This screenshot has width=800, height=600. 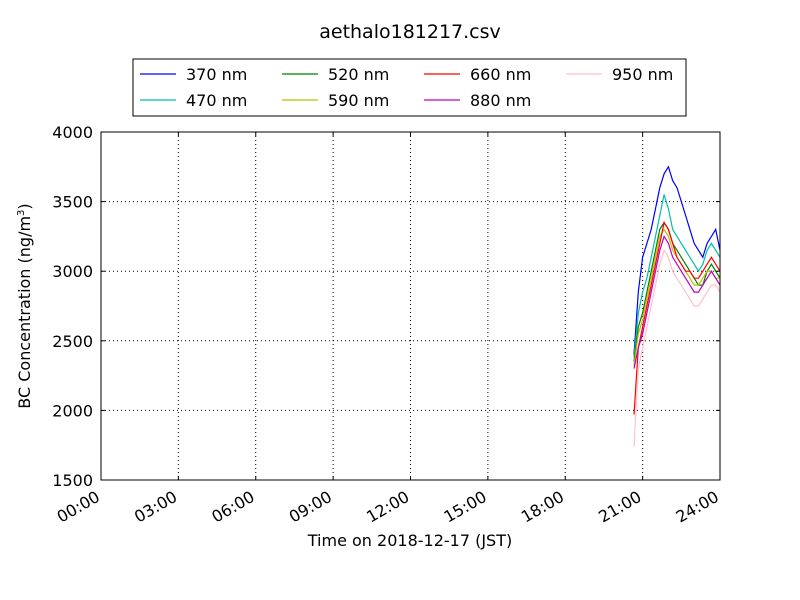 What do you see at coordinates (500, 100) in the screenshot?
I see `legend-label: 880 nm` at bounding box center [500, 100].